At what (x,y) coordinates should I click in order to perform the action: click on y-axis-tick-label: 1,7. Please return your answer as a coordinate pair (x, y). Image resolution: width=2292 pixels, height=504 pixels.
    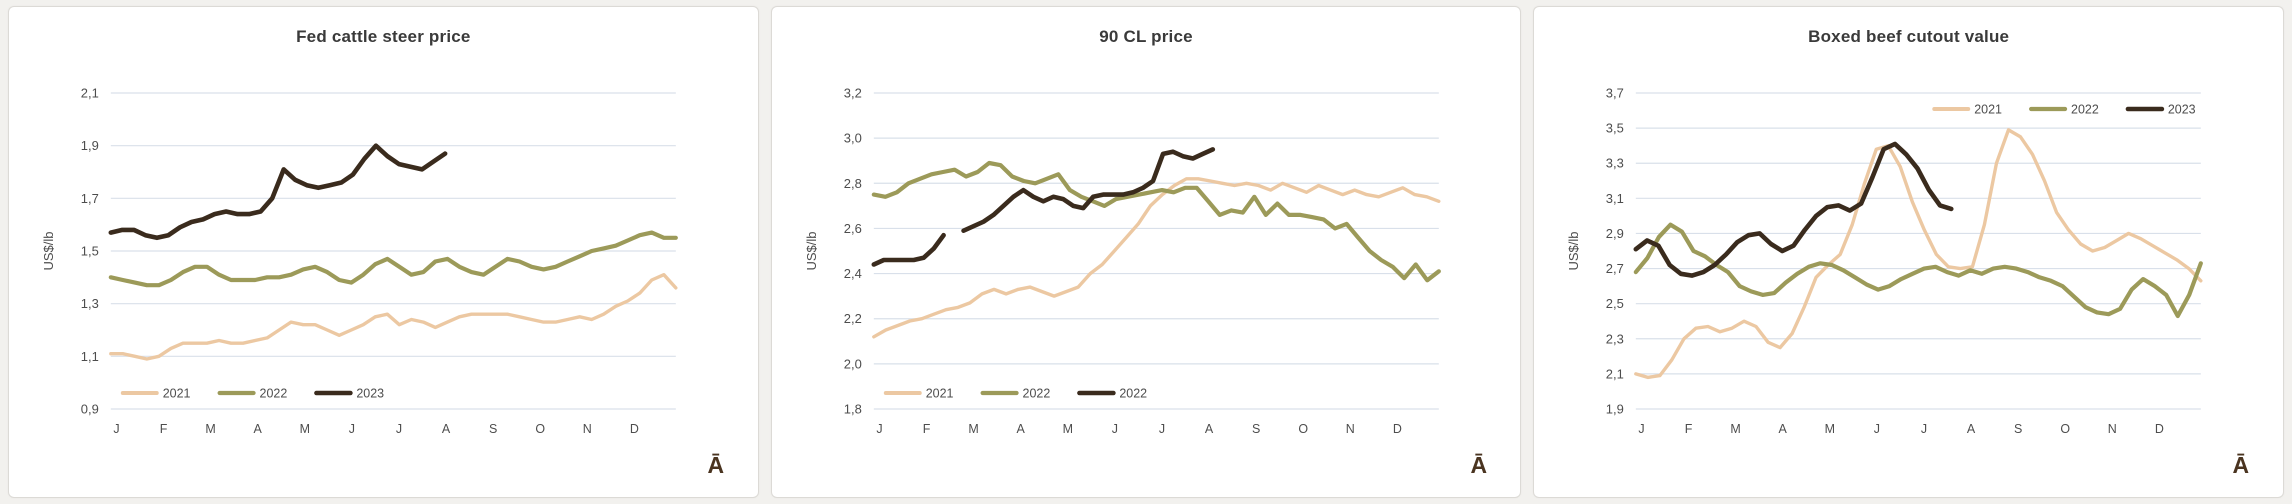
    Looking at the image, I should click on (90, 198).